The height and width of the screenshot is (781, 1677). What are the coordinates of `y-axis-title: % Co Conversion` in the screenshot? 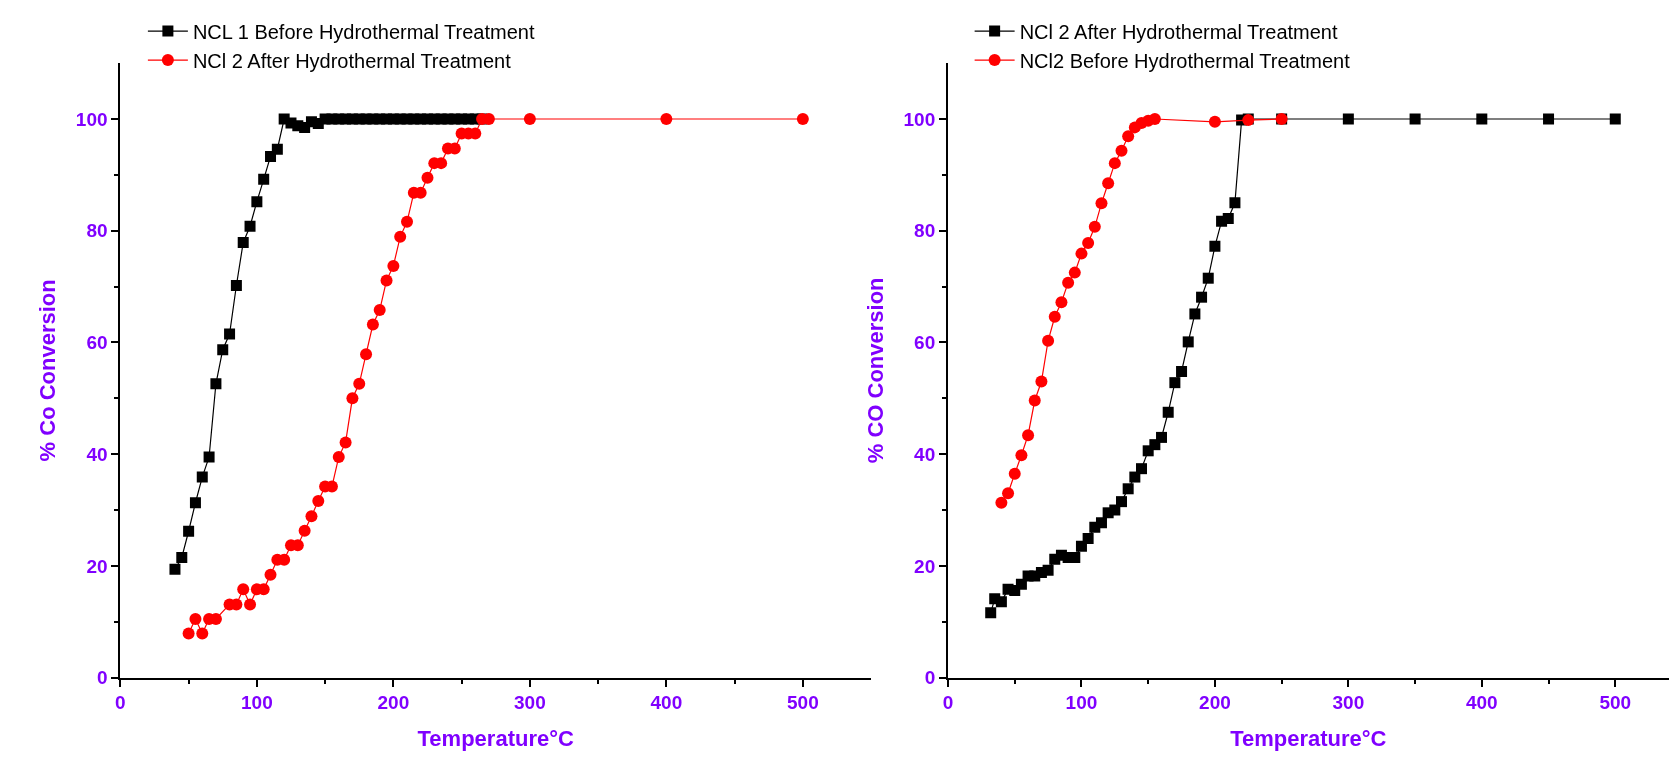 It's located at (48, 370).